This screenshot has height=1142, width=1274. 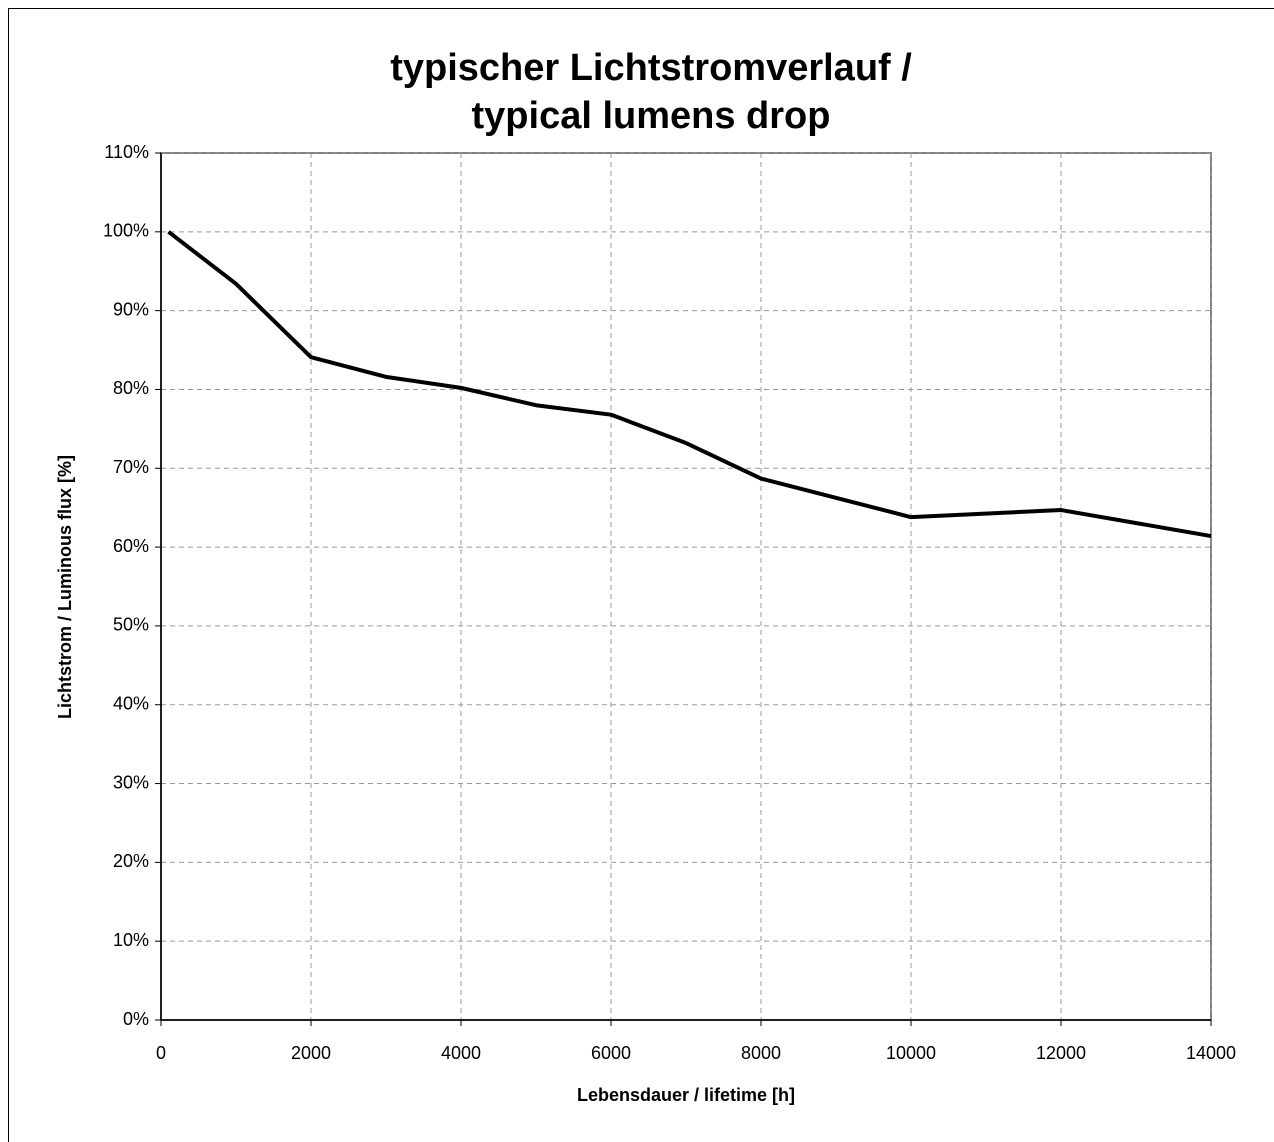 What do you see at coordinates (131, 467) in the screenshot?
I see `y-tick-label: 70%` at bounding box center [131, 467].